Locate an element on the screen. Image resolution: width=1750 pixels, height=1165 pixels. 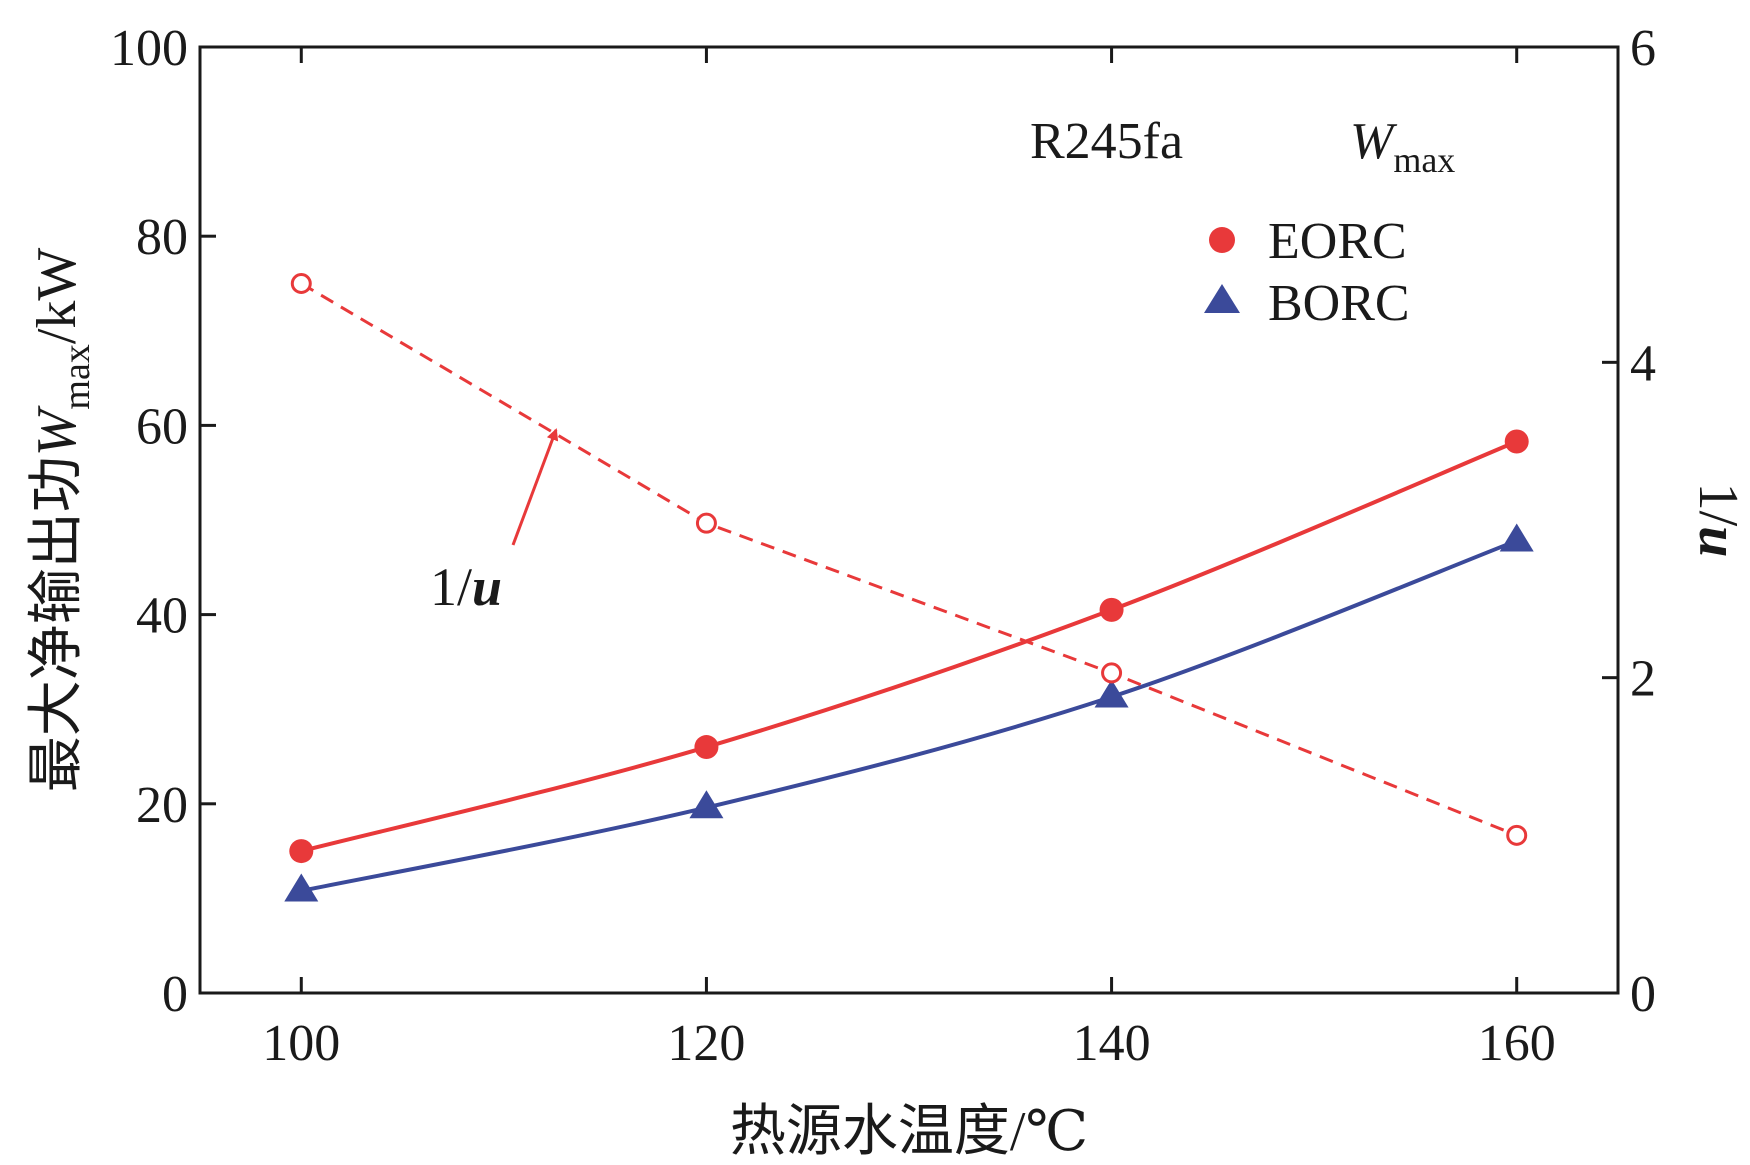
y-tick-label: 100 is located at coordinates (149, 48).